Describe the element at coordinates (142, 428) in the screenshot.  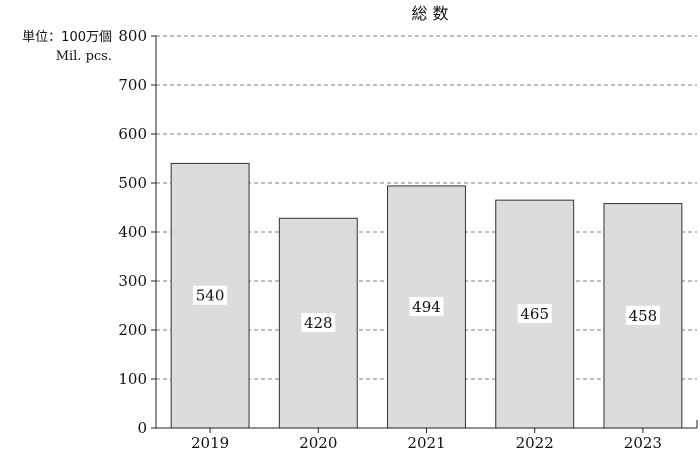
I see `y-tick-label: 0` at that location.